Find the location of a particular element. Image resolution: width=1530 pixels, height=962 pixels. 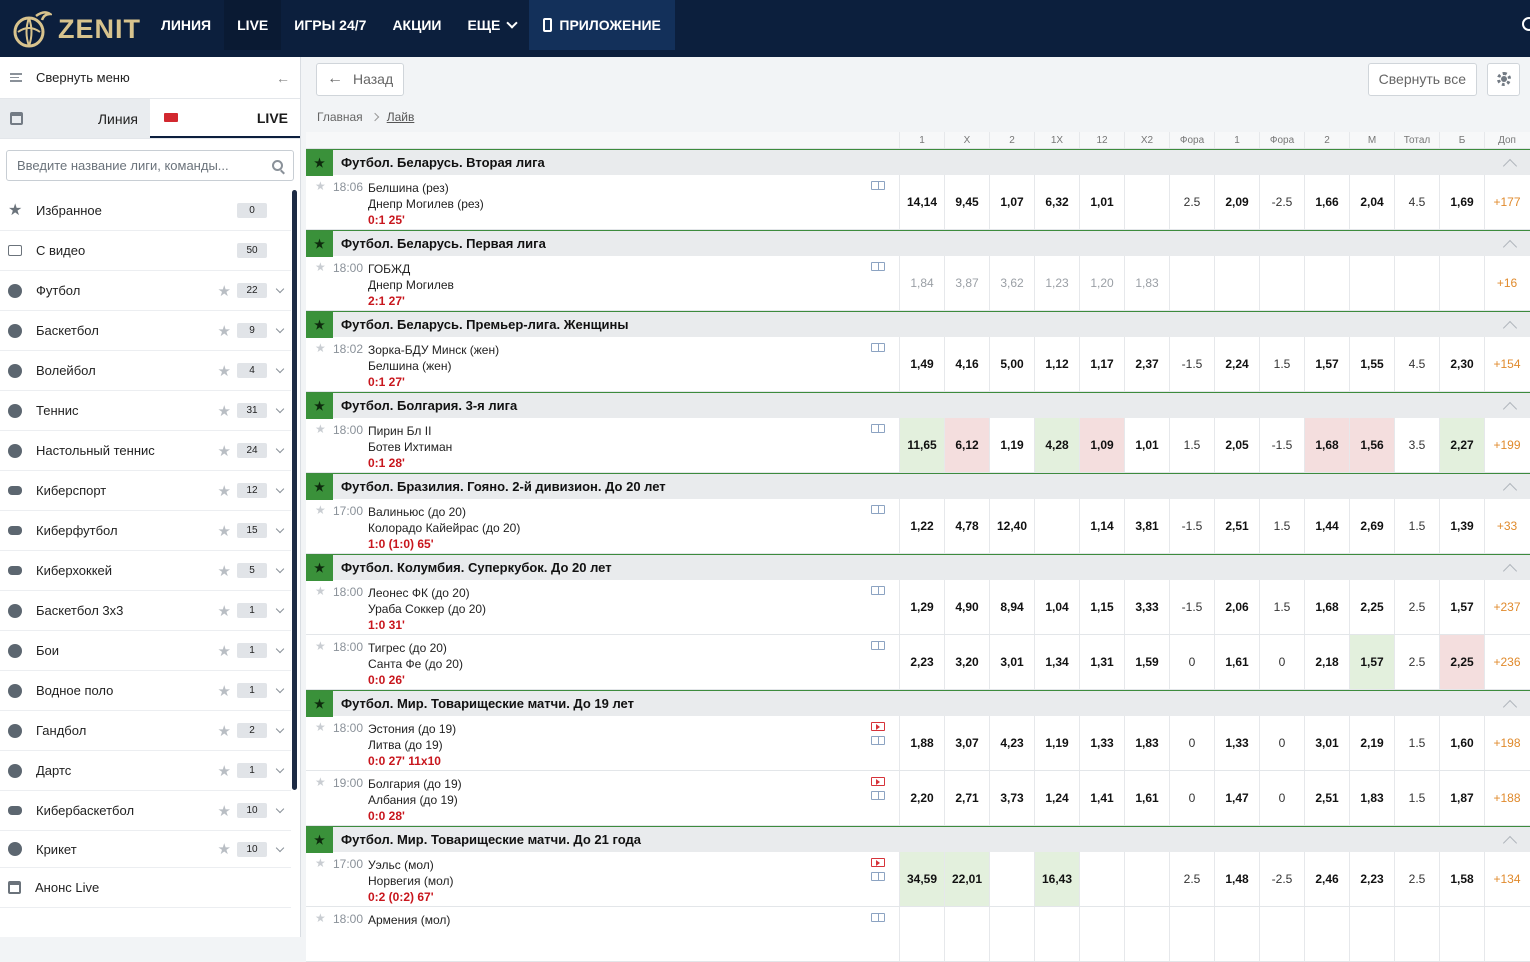

odds-cell: 9,45 is located at coordinates (966, 202).